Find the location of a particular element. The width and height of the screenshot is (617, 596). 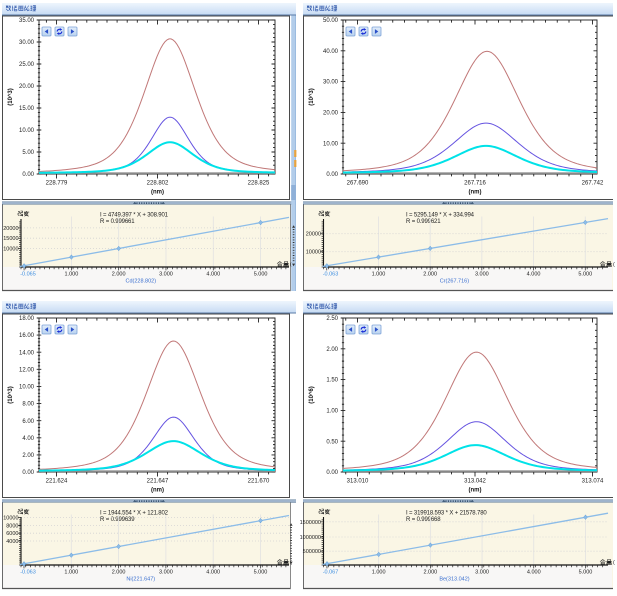

svg-text: R = 0.999639 is located at coordinates (117, 520).